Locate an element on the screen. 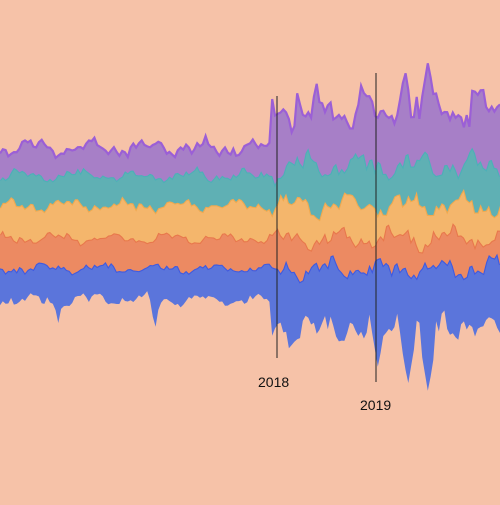 The height and width of the screenshot is (505, 500). marker-label-2018: 2018 is located at coordinates (273, 382).